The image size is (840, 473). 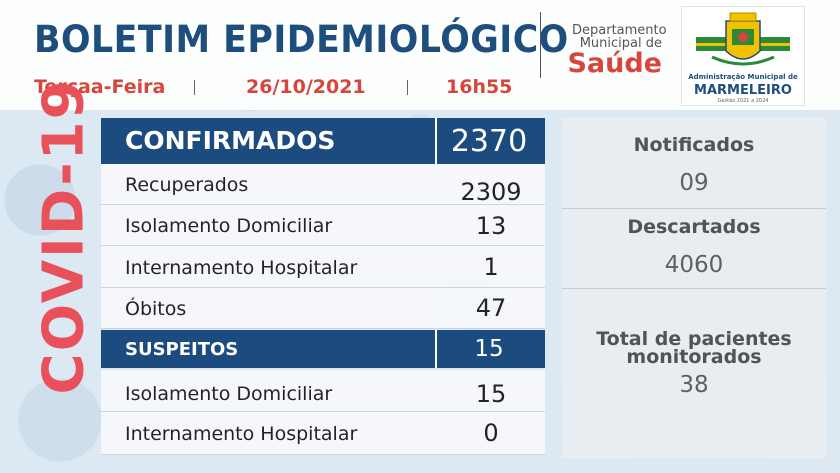 What do you see at coordinates (323, 308) in the screenshot?
I see `table-row: Óbitos 47` at bounding box center [323, 308].